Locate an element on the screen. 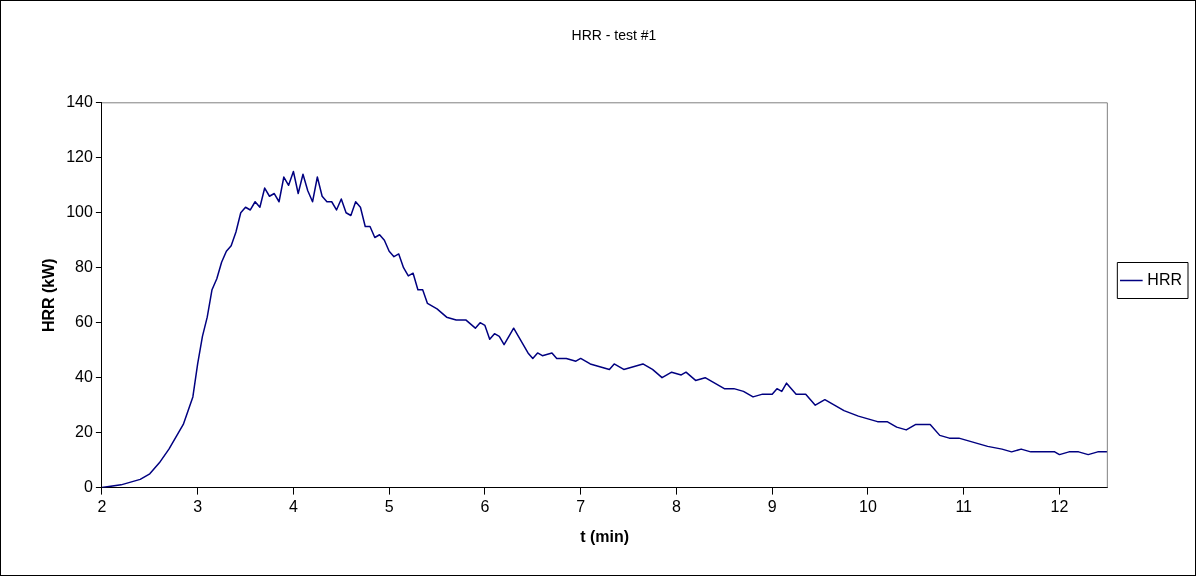 Image resolution: width=1198 pixels, height=578 pixels. legend-label: HRR is located at coordinates (1165, 279).